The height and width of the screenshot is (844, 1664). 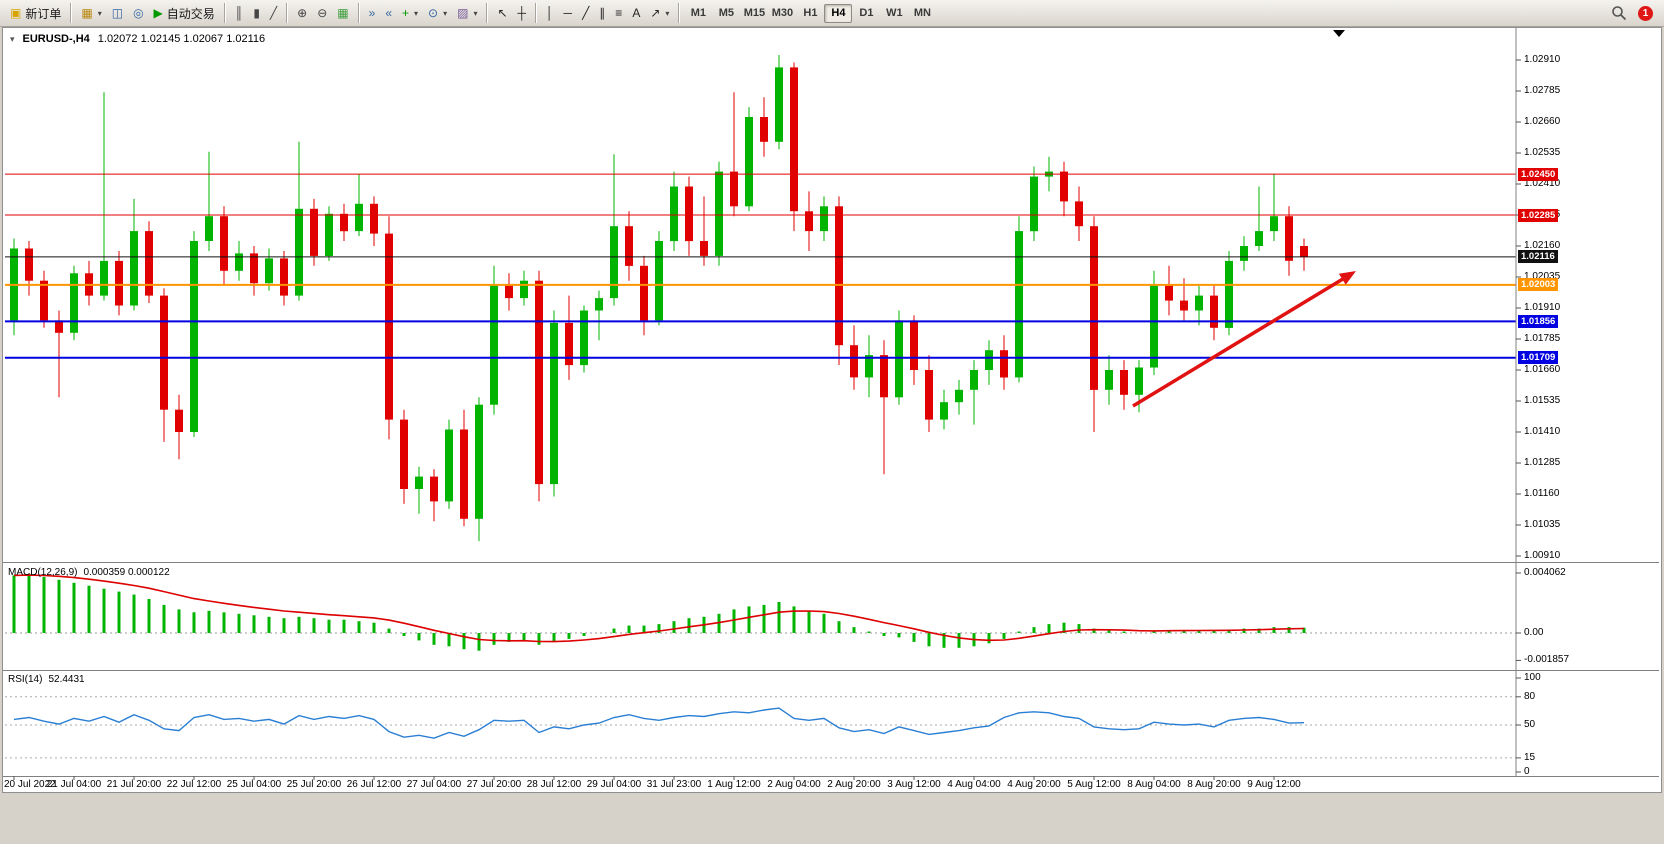 I want to click on trendline-icon: ╱, so click(x=586, y=13).